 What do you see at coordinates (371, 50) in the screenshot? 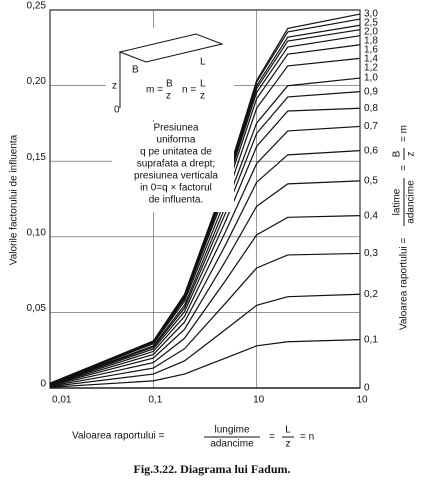
I see `series-label: 1,6` at bounding box center [371, 50].